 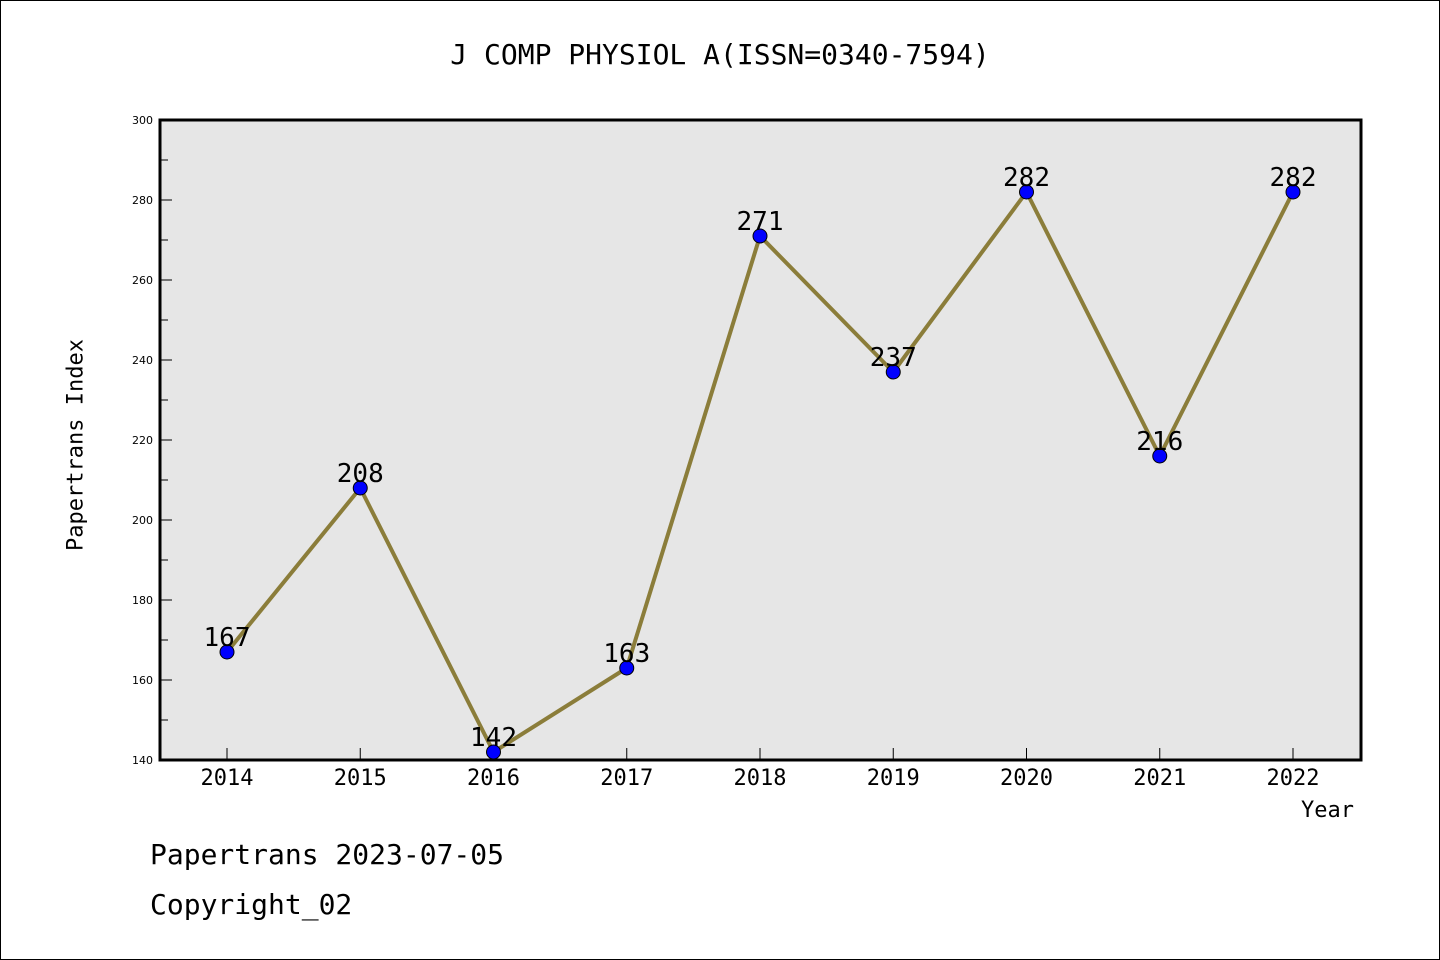 What do you see at coordinates (142, 760) in the screenshot?
I see `y-tick-label: 140` at bounding box center [142, 760].